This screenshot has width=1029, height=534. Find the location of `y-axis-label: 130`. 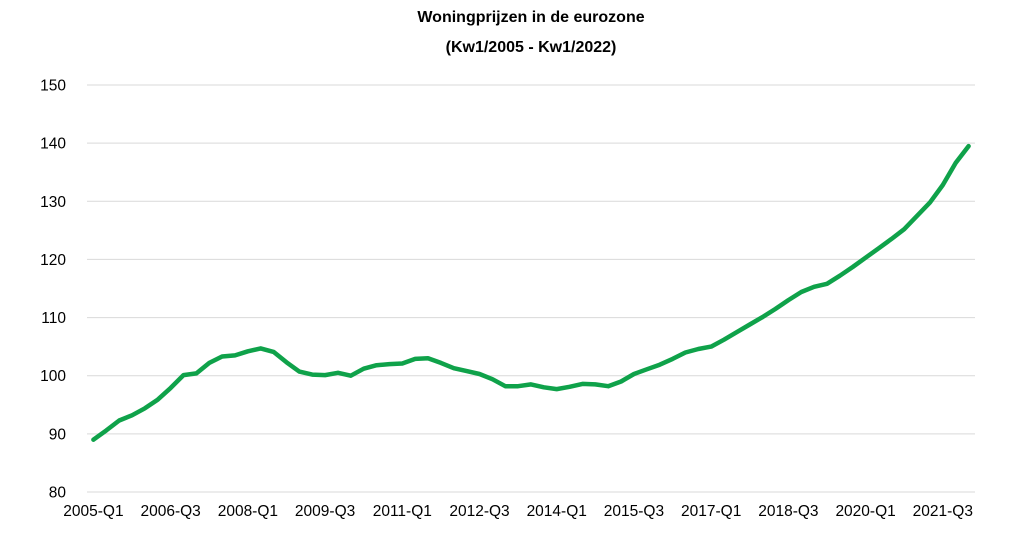

y-axis-label: 130 is located at coordinates (53, 202).